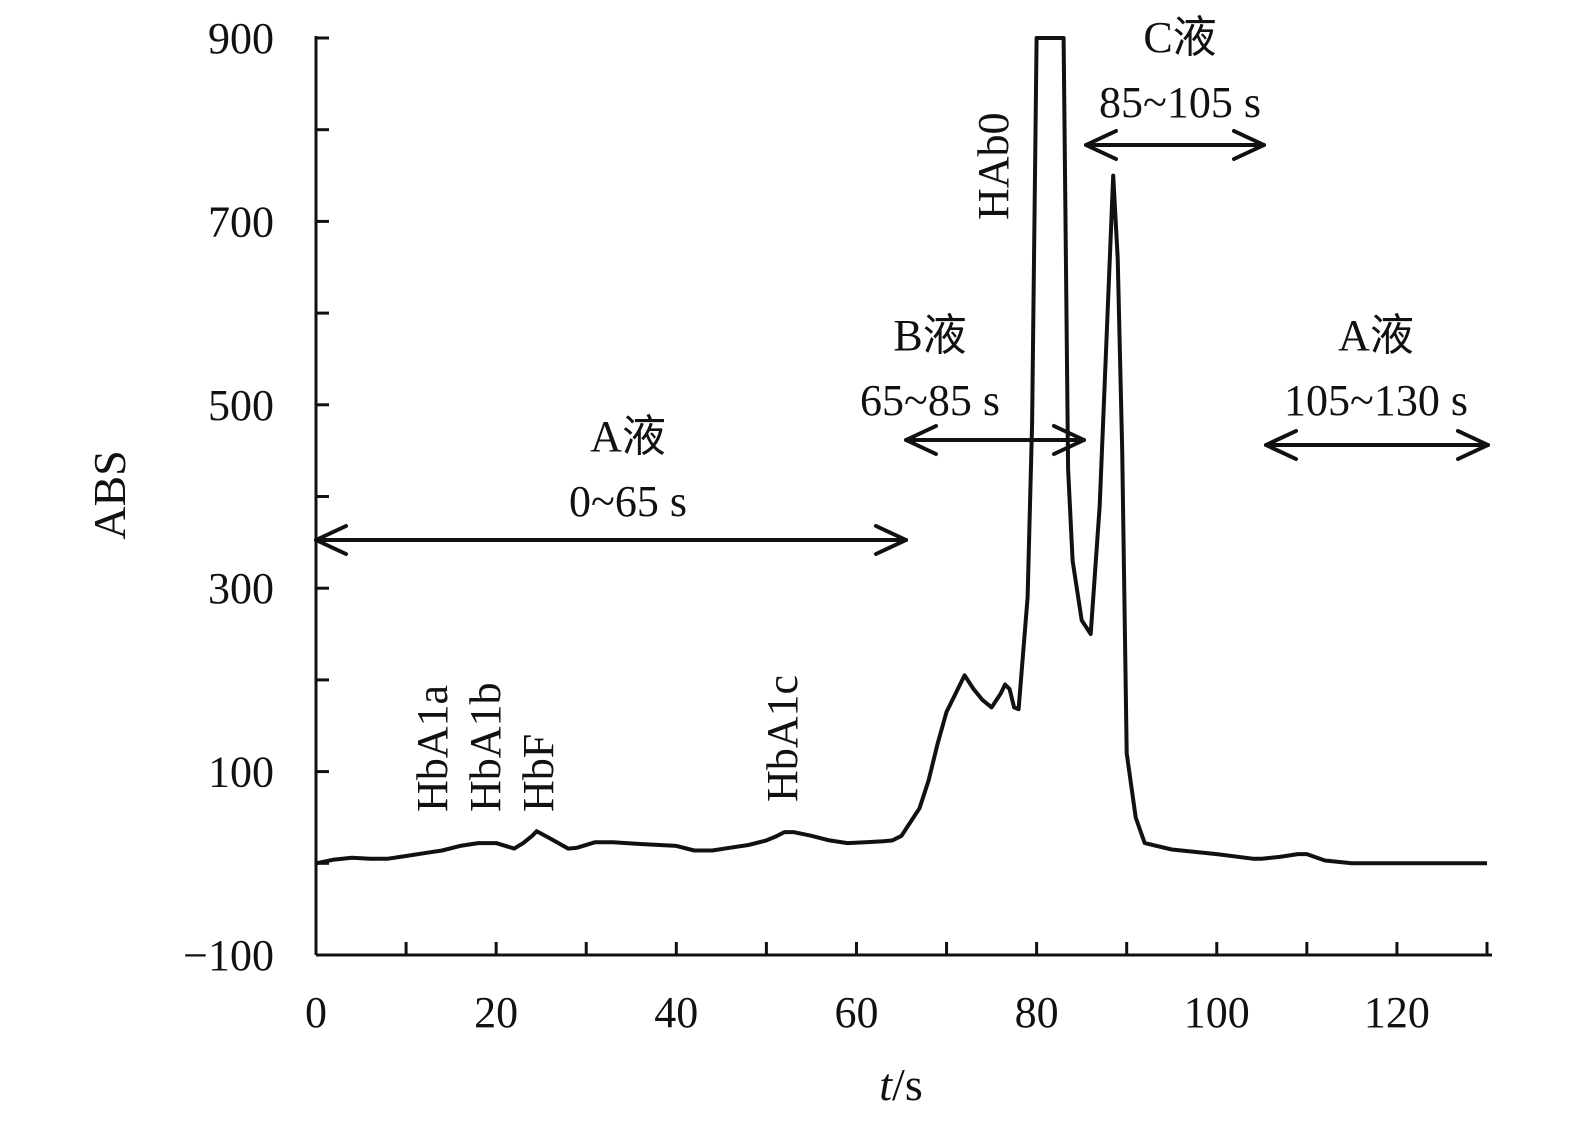  What do you see at coordinates (1376, 400) in the screenshot?
I see `segment-a2-range: 105~130 s` at bounding box center [1376, 400].